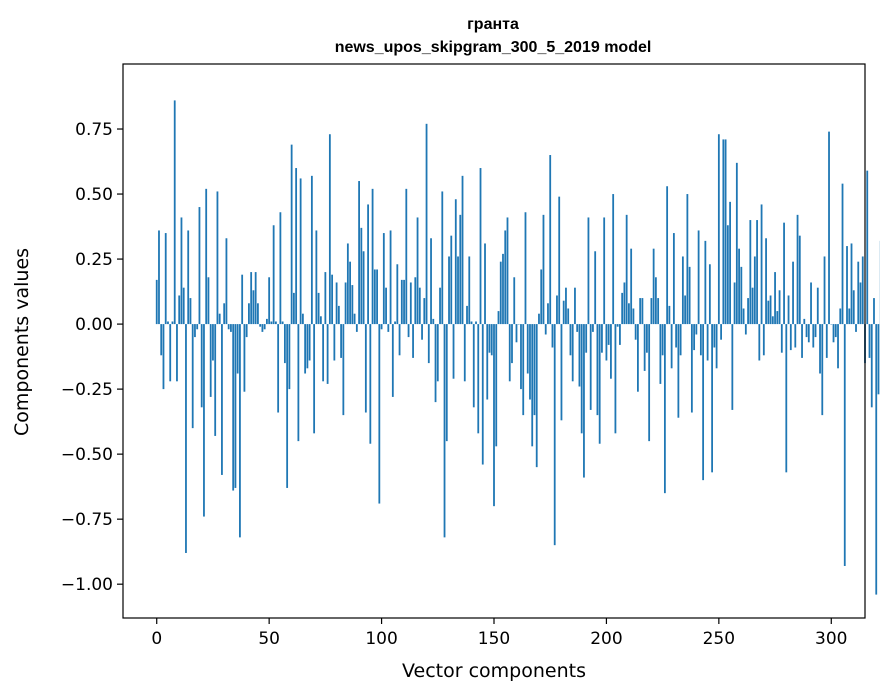  What do you see at coordinates (381, 639) in the screenshot?
I see `x-tick-label: 100` at bounding box center [381, 639].